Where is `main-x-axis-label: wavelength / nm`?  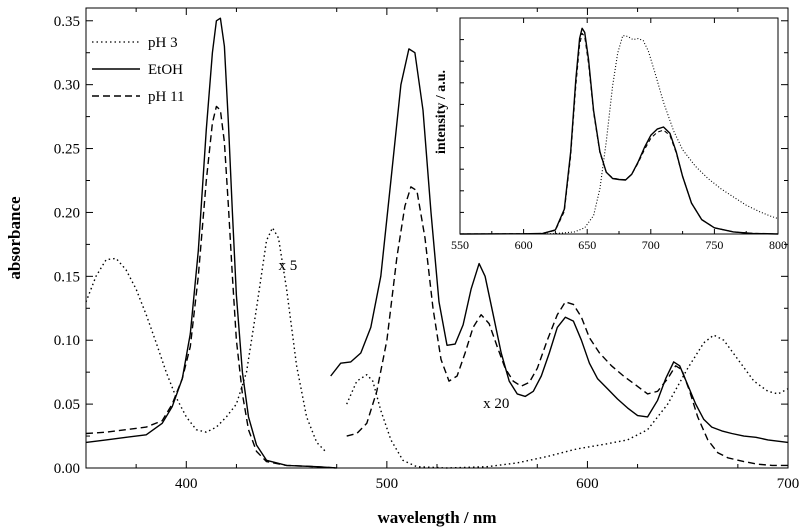
main-x-axis-label: wavelength / nm is located at coordinates (437, 517).